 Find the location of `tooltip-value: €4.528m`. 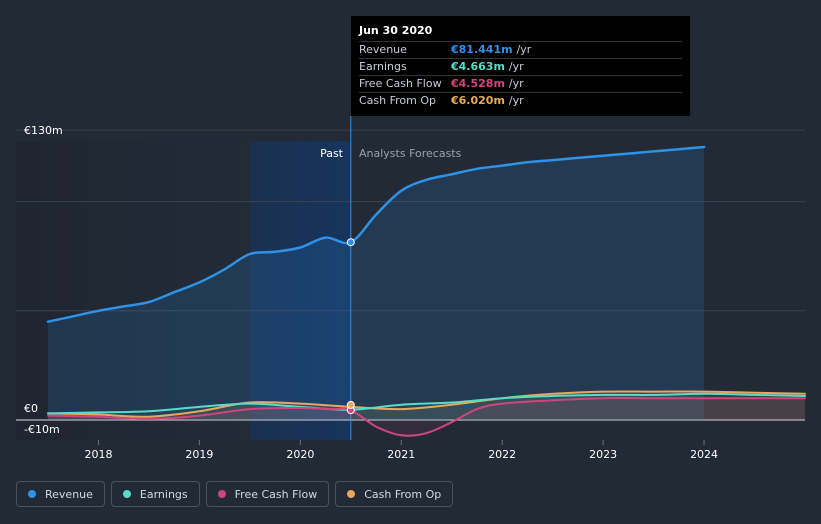

tooltip-value: €4.528m is located at coordinates (478, 83).